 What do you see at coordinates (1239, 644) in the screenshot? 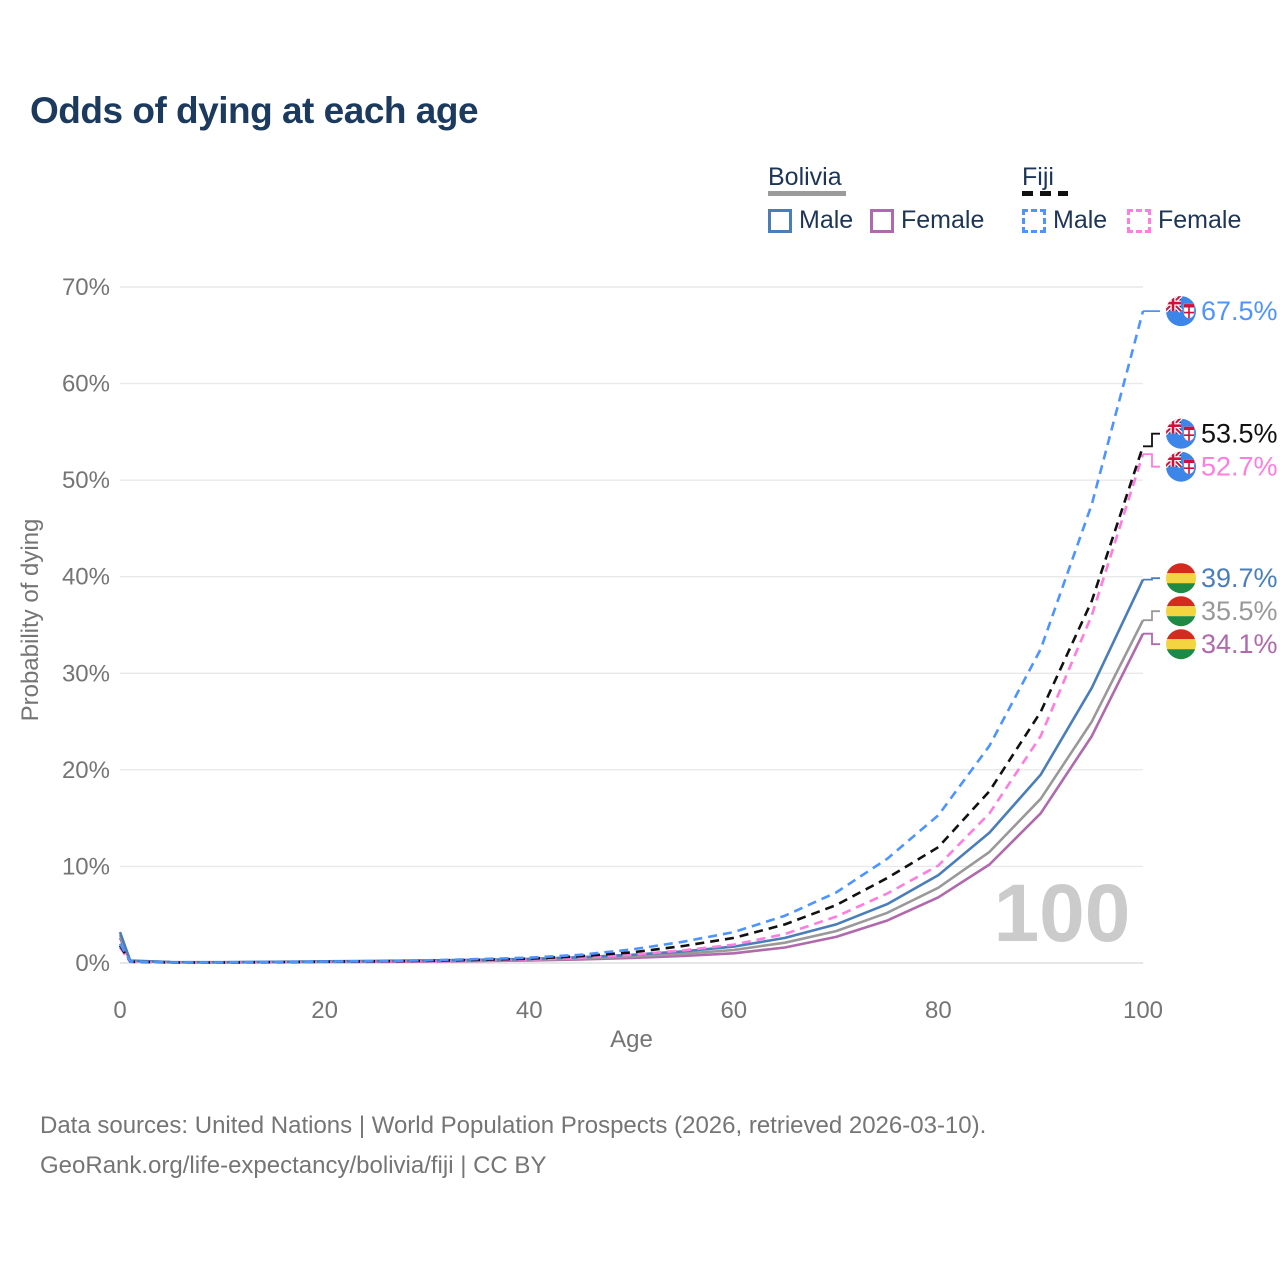
I see `end-label-value: 34.1%` at bounding box center [1239, 644].